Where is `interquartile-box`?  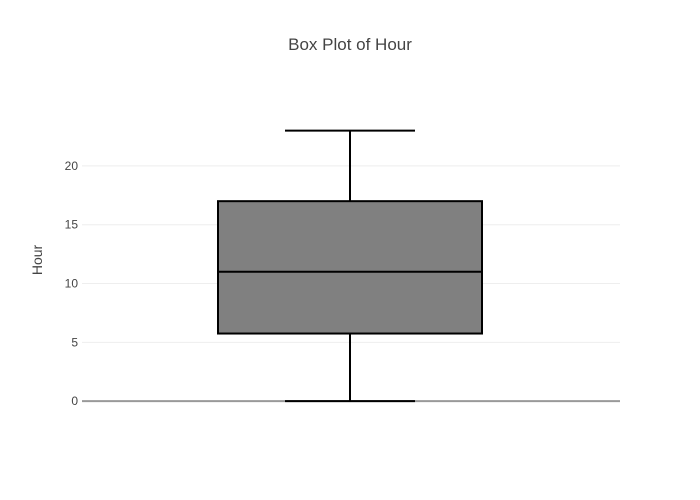
interquartile-box is located at coordinates (350, 267).